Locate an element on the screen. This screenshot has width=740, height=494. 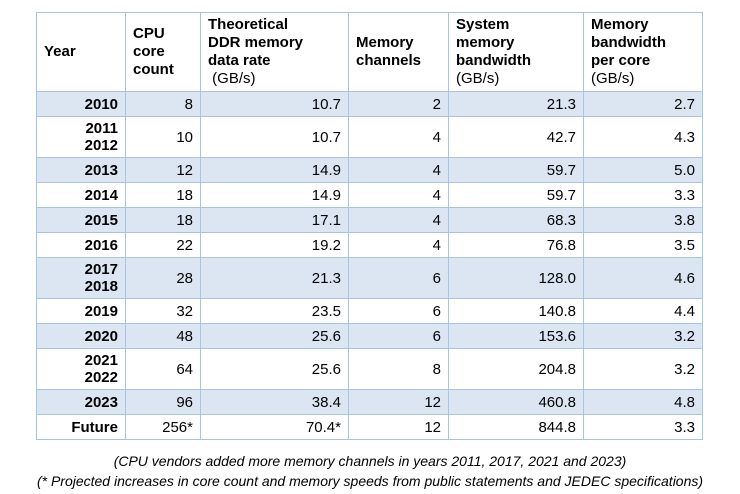
column-header-cores: CPU core count is located at coordinates (163, 52).